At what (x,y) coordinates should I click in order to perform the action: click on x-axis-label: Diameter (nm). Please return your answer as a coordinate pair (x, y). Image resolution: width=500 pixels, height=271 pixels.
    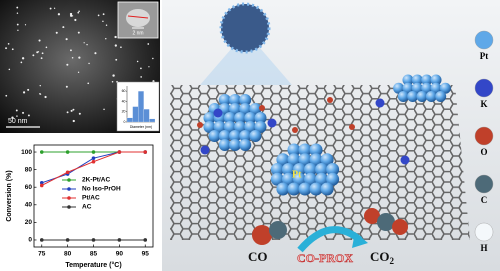
    Looking at the image, I should click on (141, 127).